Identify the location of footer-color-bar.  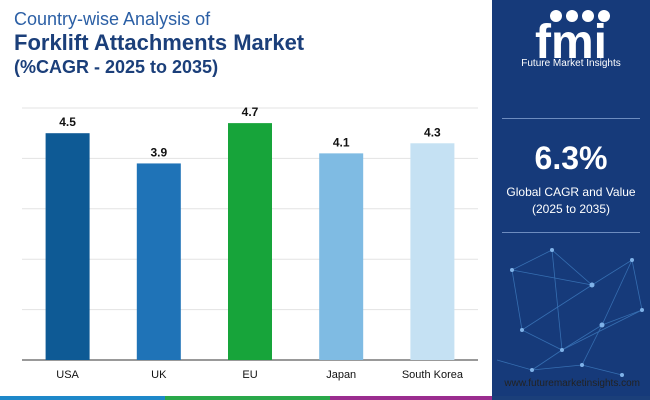
(325, 398).